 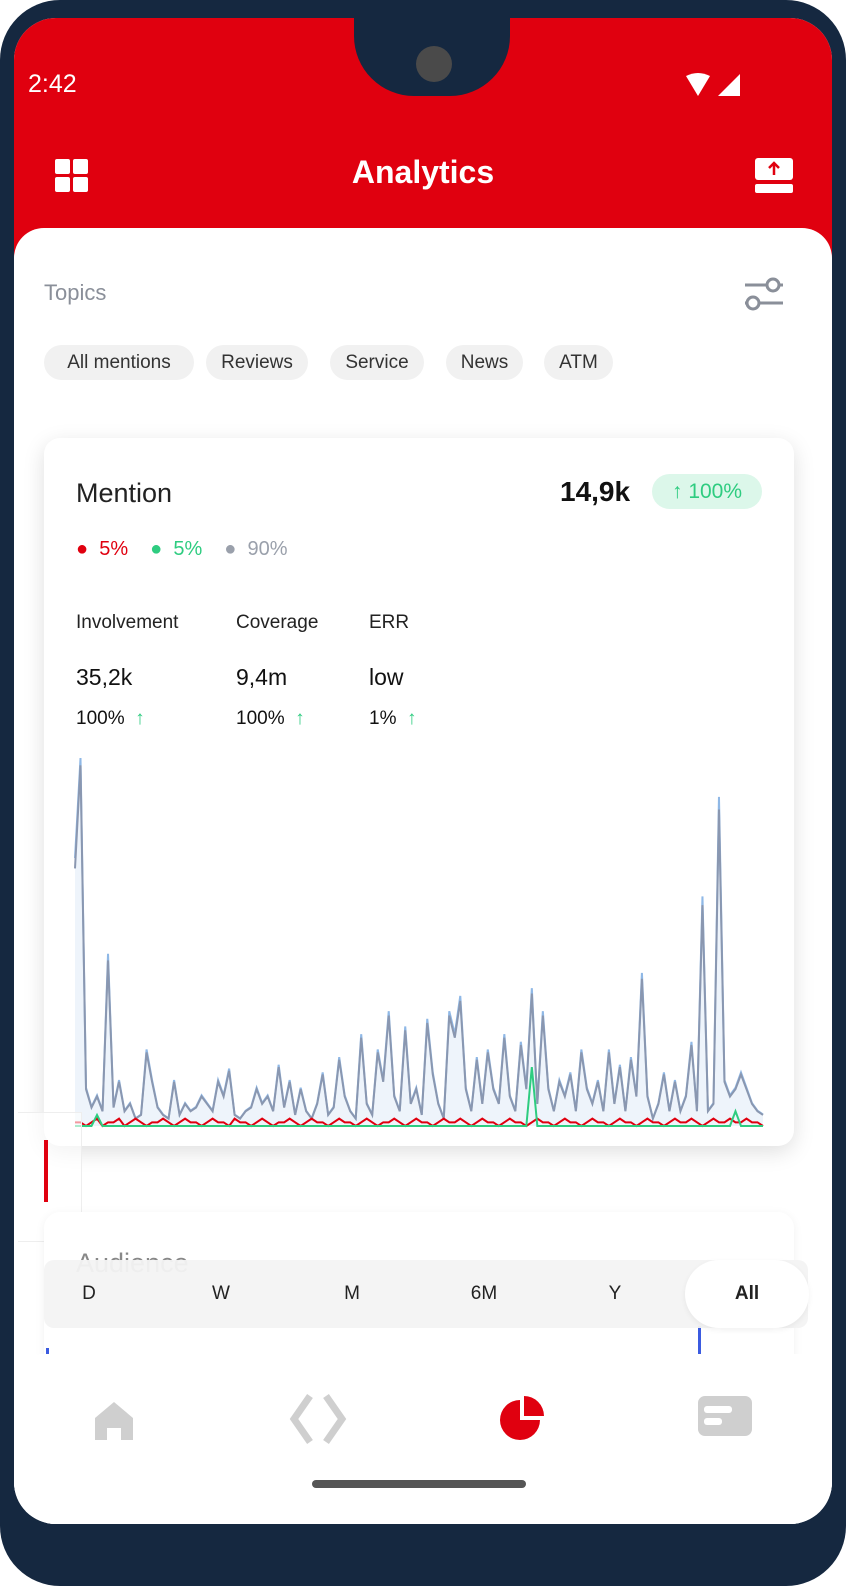 I want to click on page-title: Analytics, so click(x=423, y=172).